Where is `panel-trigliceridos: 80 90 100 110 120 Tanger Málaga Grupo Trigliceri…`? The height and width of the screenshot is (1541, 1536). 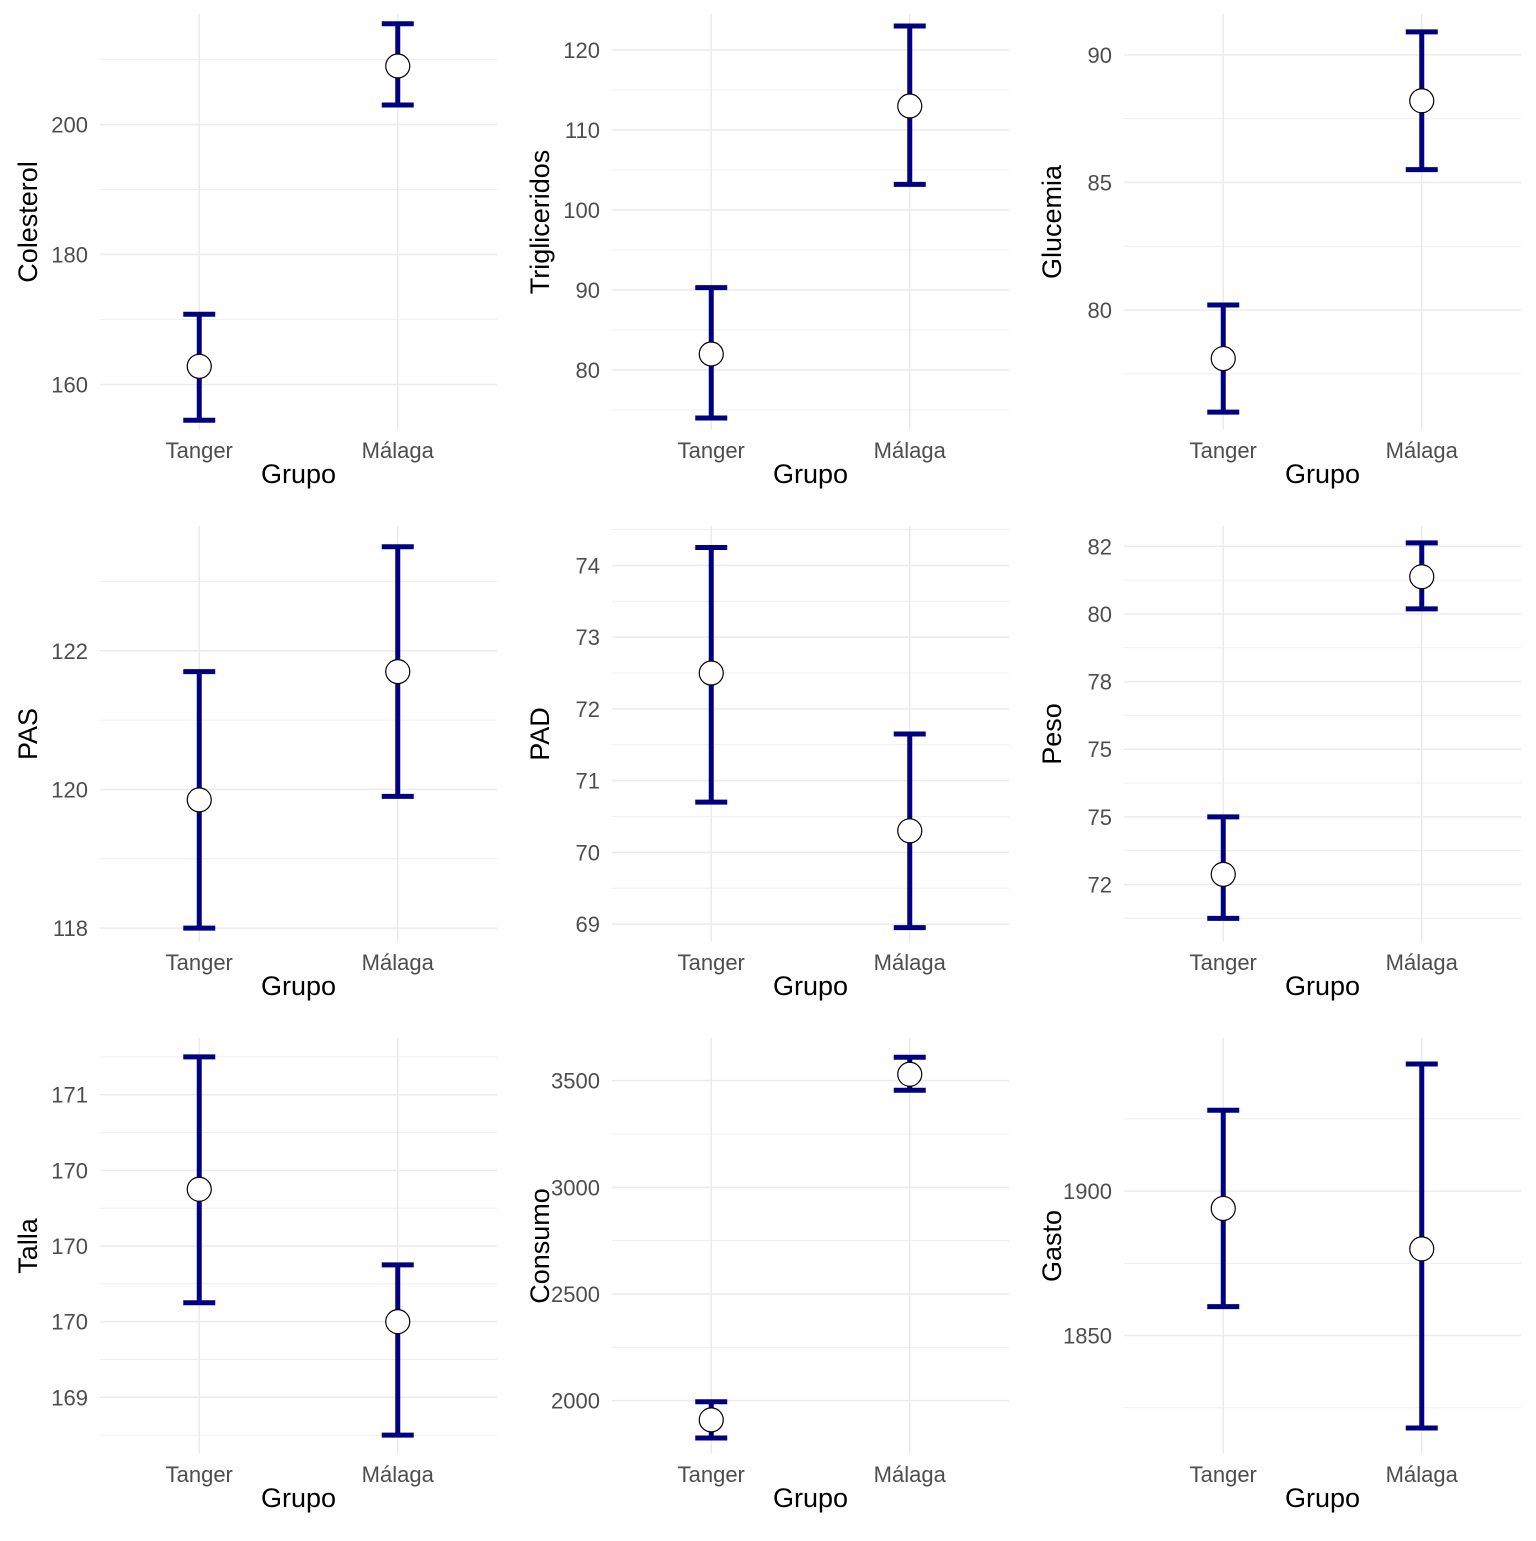
panel-trigliceridos: 80 90 100 110 120 Tanger Málaga Grupo Trigliceri… is located at coordinates (767, 251).